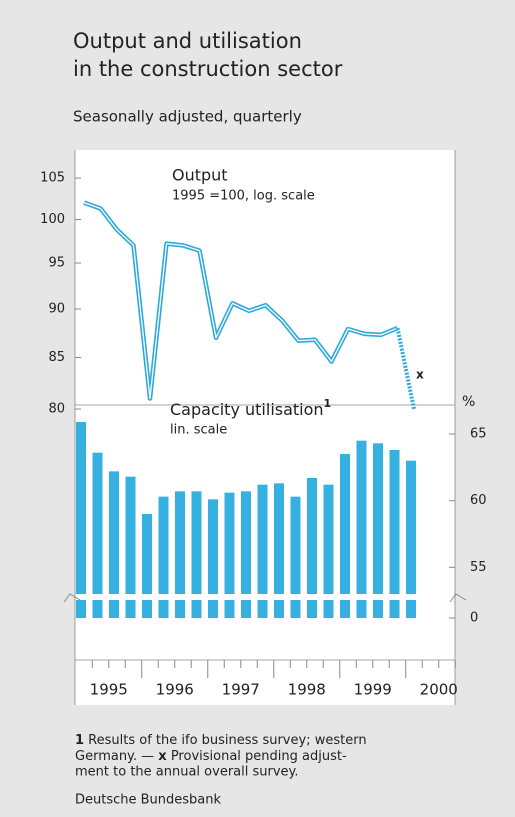 The image size is (515, 817). What do you see at coordinates (52, 219) in the screenshot?
I see `y-tick-label: 100` at bounding box center [52, 219].